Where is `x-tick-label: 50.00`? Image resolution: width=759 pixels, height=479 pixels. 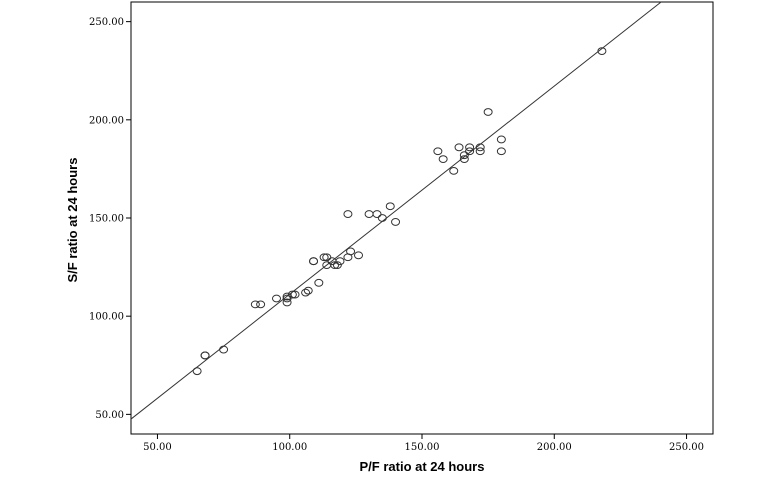
x-tick-label: 50.00 is located at coordinates (157, 447).